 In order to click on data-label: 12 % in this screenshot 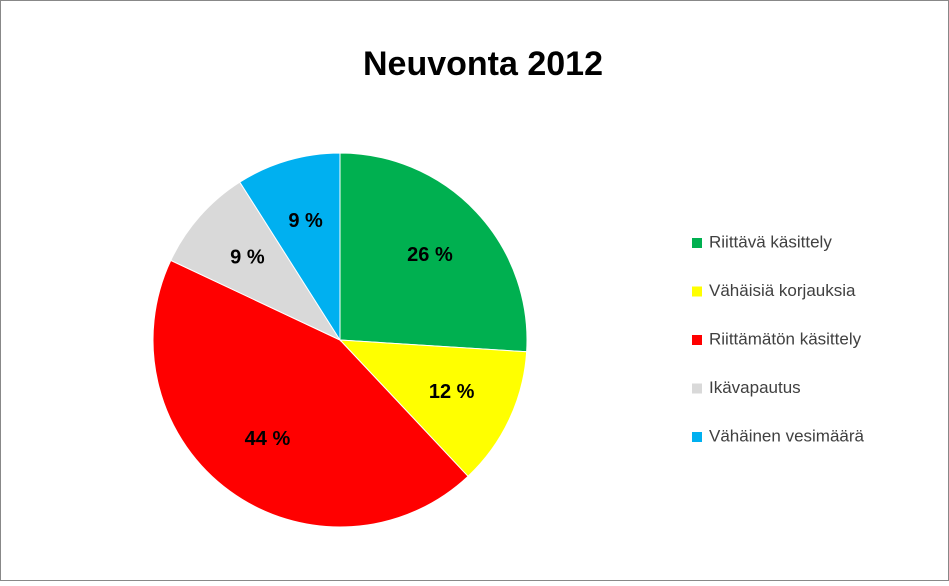, I will do `click(452, 392)`.